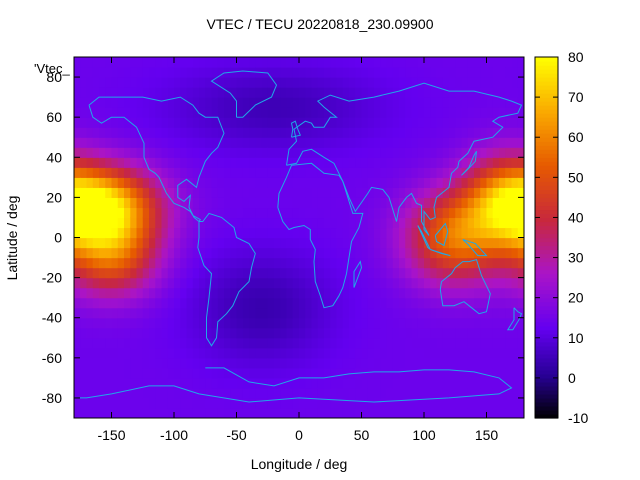 This screenshot has height=480, width=640. What do you see at coordinates (320, 235) in the screenshot?
I see `coastline` at bounding box center [320, 235].